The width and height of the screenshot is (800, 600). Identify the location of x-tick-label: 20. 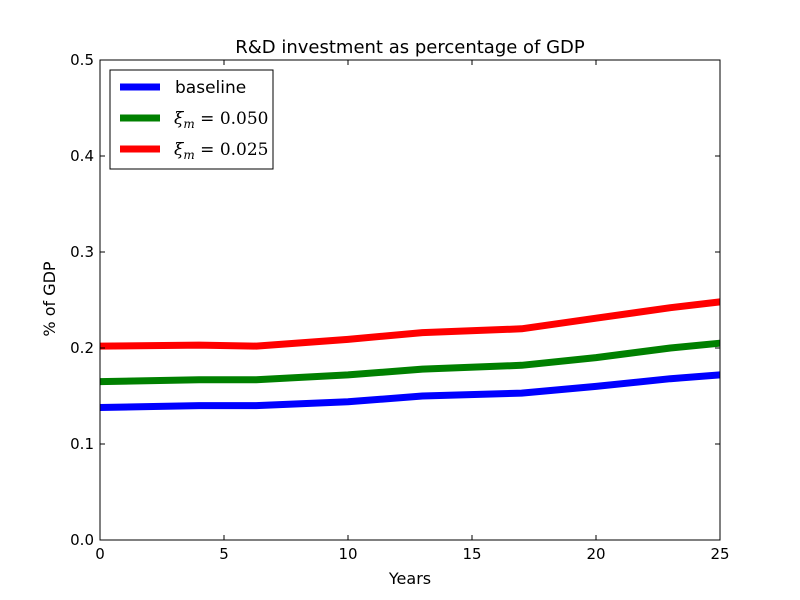
(595, 554).